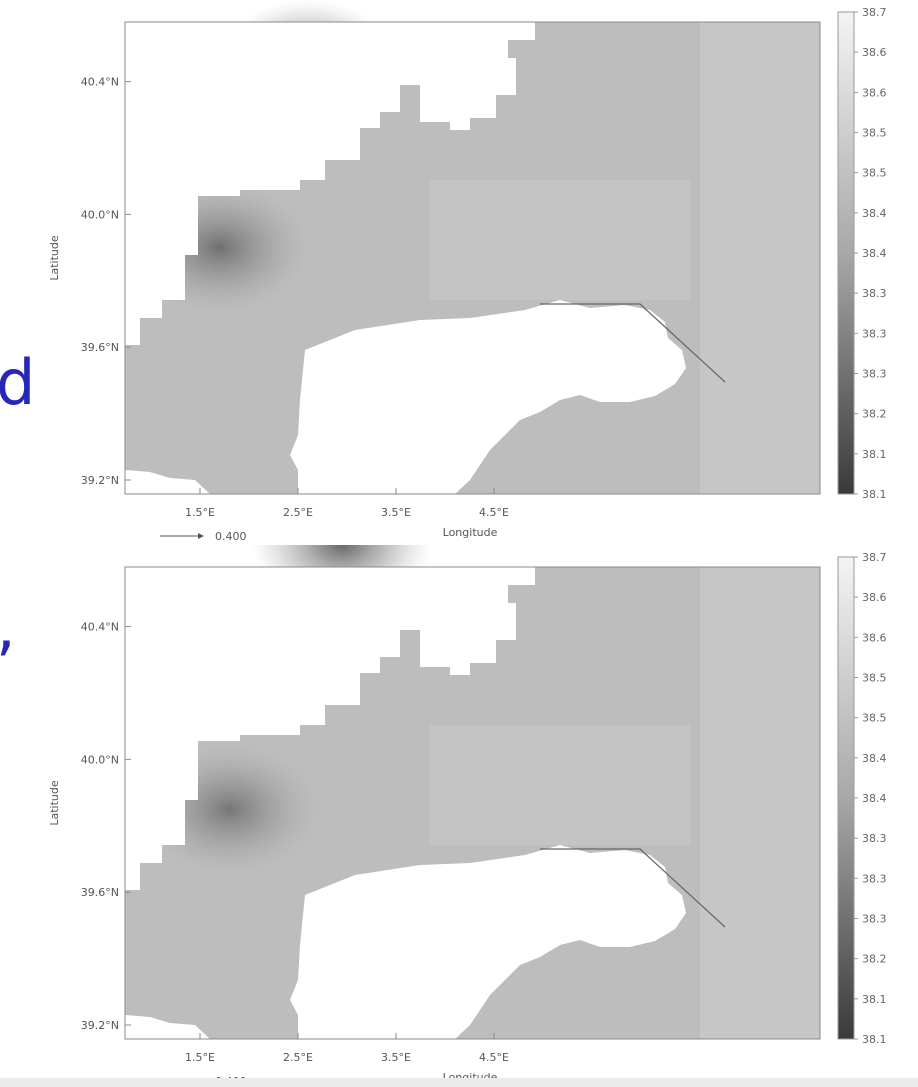 This screenshot has width=918, height=1087. What do you see at coordinates (18, 382) in the screenshot?
I see `cropped-side-text-upper: d` at bounding box center [18, 382].